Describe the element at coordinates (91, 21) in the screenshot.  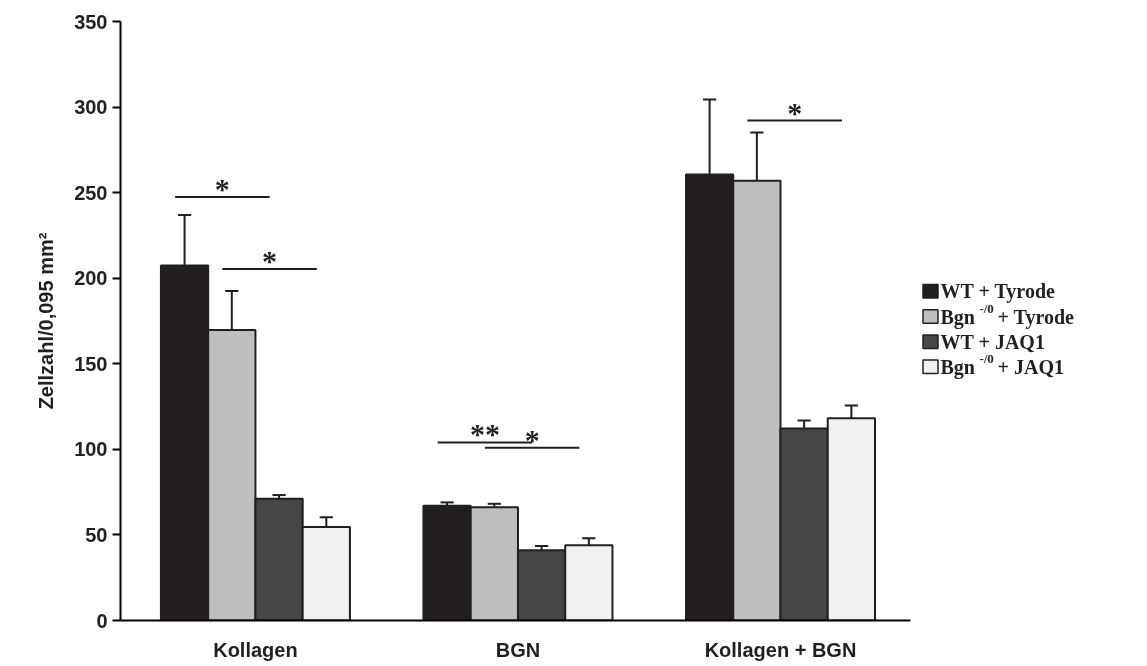
I see `y-tick-label: 350` at that location.